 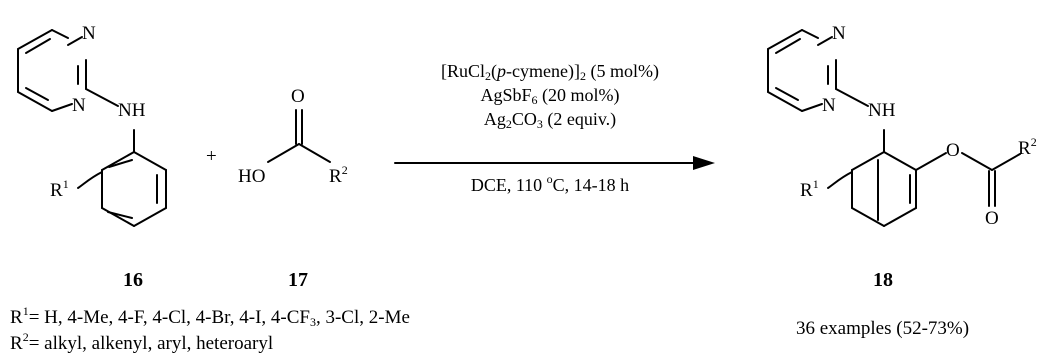 I want to click on c18-o-ester: O, so click(x=953, y=150).